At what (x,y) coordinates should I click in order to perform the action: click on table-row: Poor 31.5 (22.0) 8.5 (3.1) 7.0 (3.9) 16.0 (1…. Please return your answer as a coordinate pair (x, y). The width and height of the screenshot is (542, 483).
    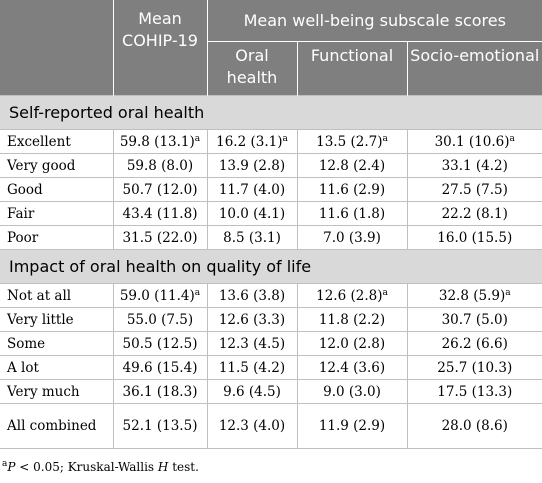
    Looking at the image, I should click on (271, 237).